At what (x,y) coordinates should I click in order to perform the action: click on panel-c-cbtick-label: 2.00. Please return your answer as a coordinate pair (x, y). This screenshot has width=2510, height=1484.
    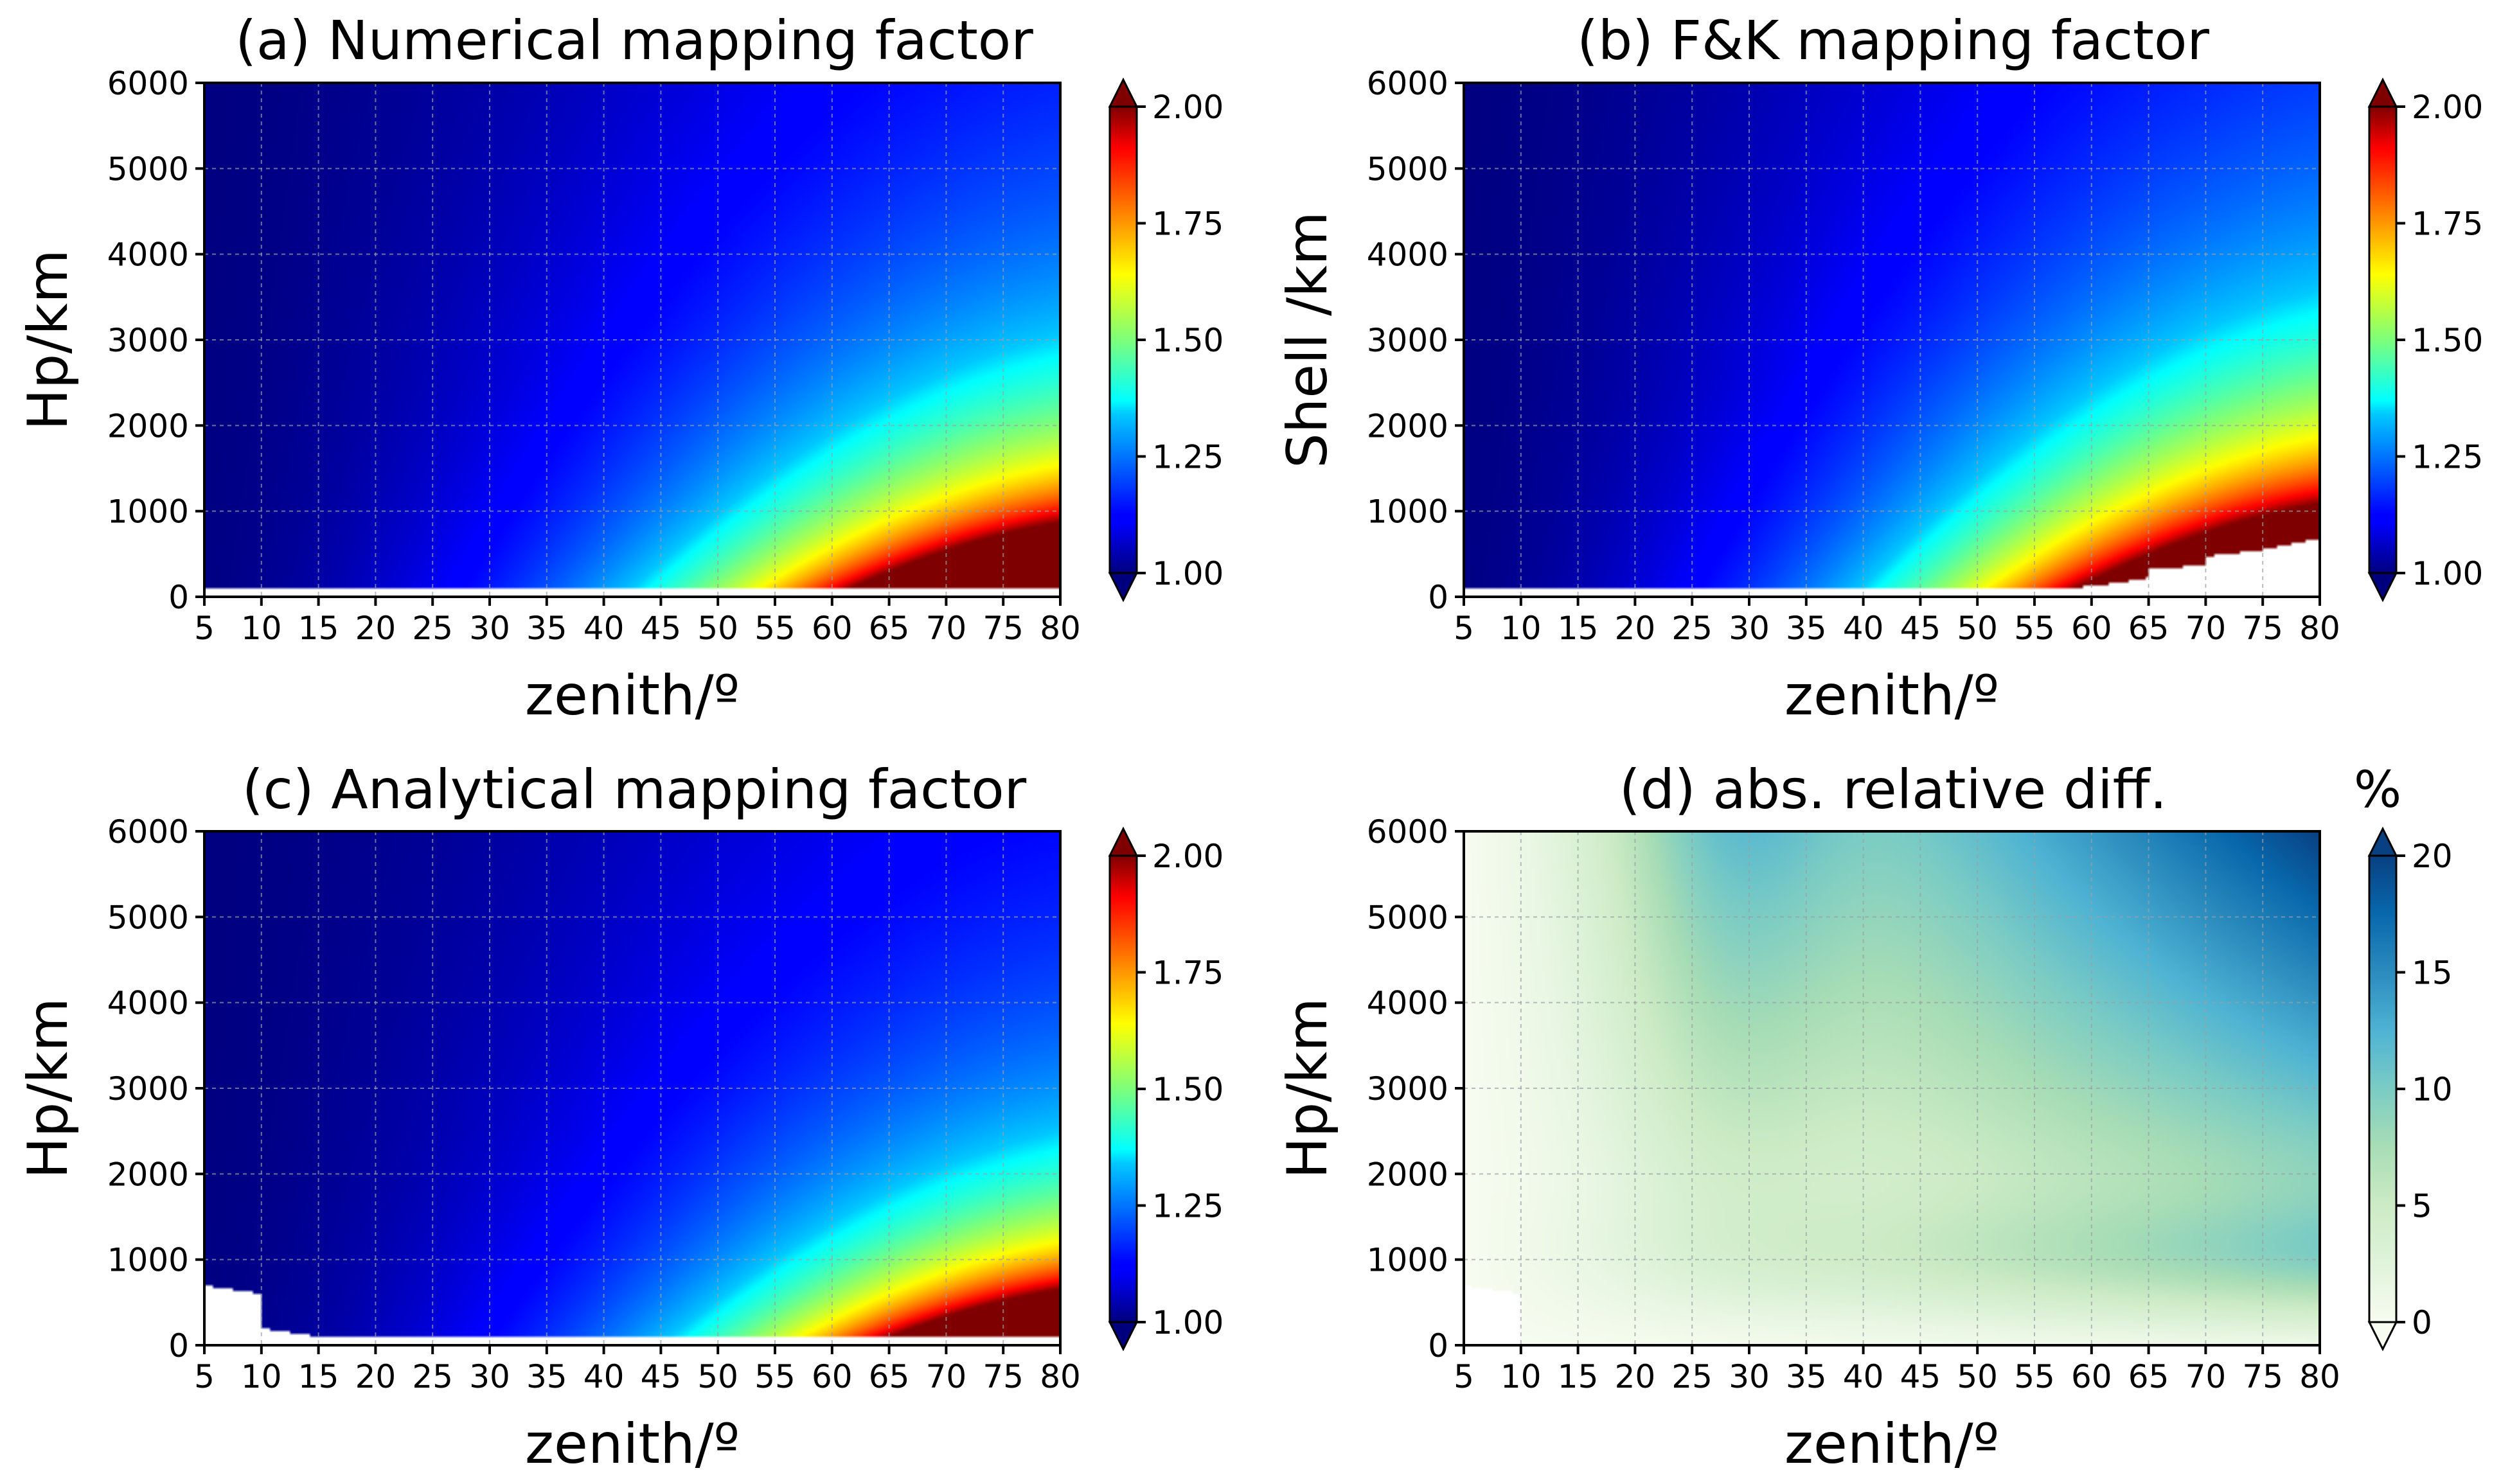
    Looking at the image, I should click on (1188, 856).